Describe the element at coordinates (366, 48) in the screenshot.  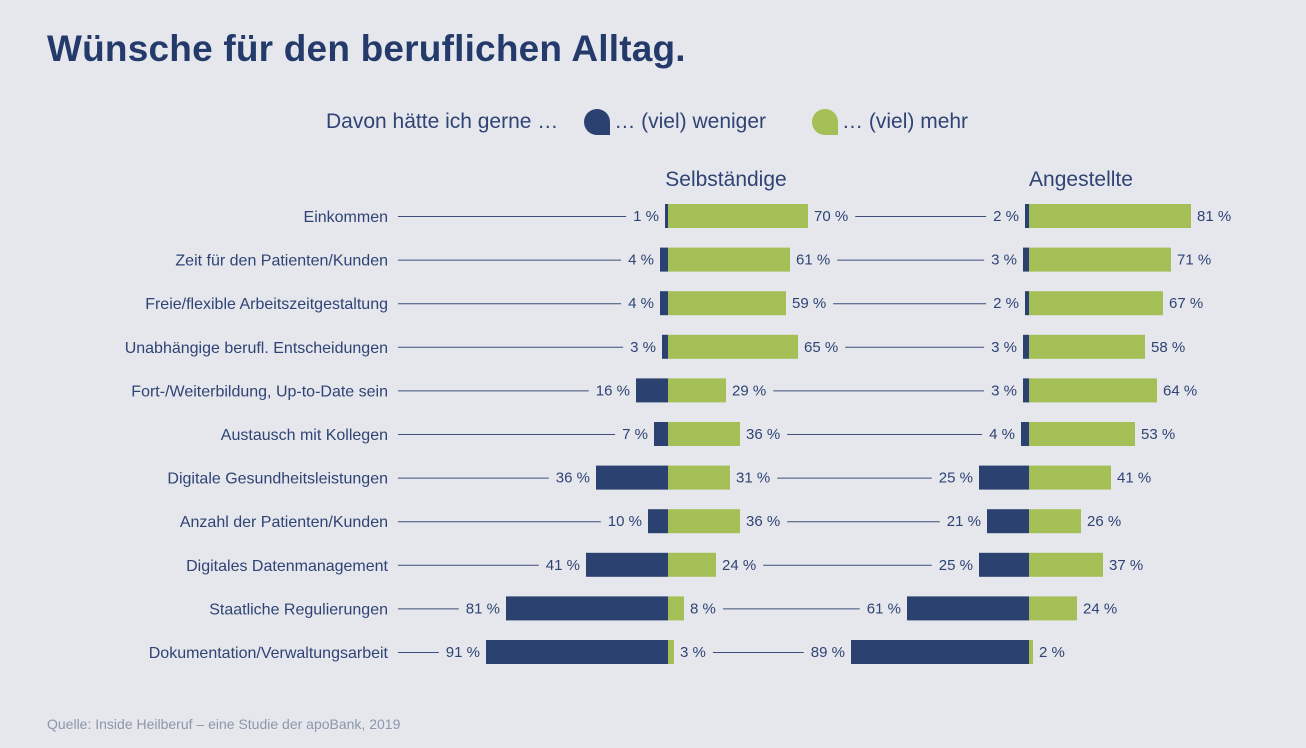
I see `chart-title: Wünsche für den beruflichen Alltag.` at that location.